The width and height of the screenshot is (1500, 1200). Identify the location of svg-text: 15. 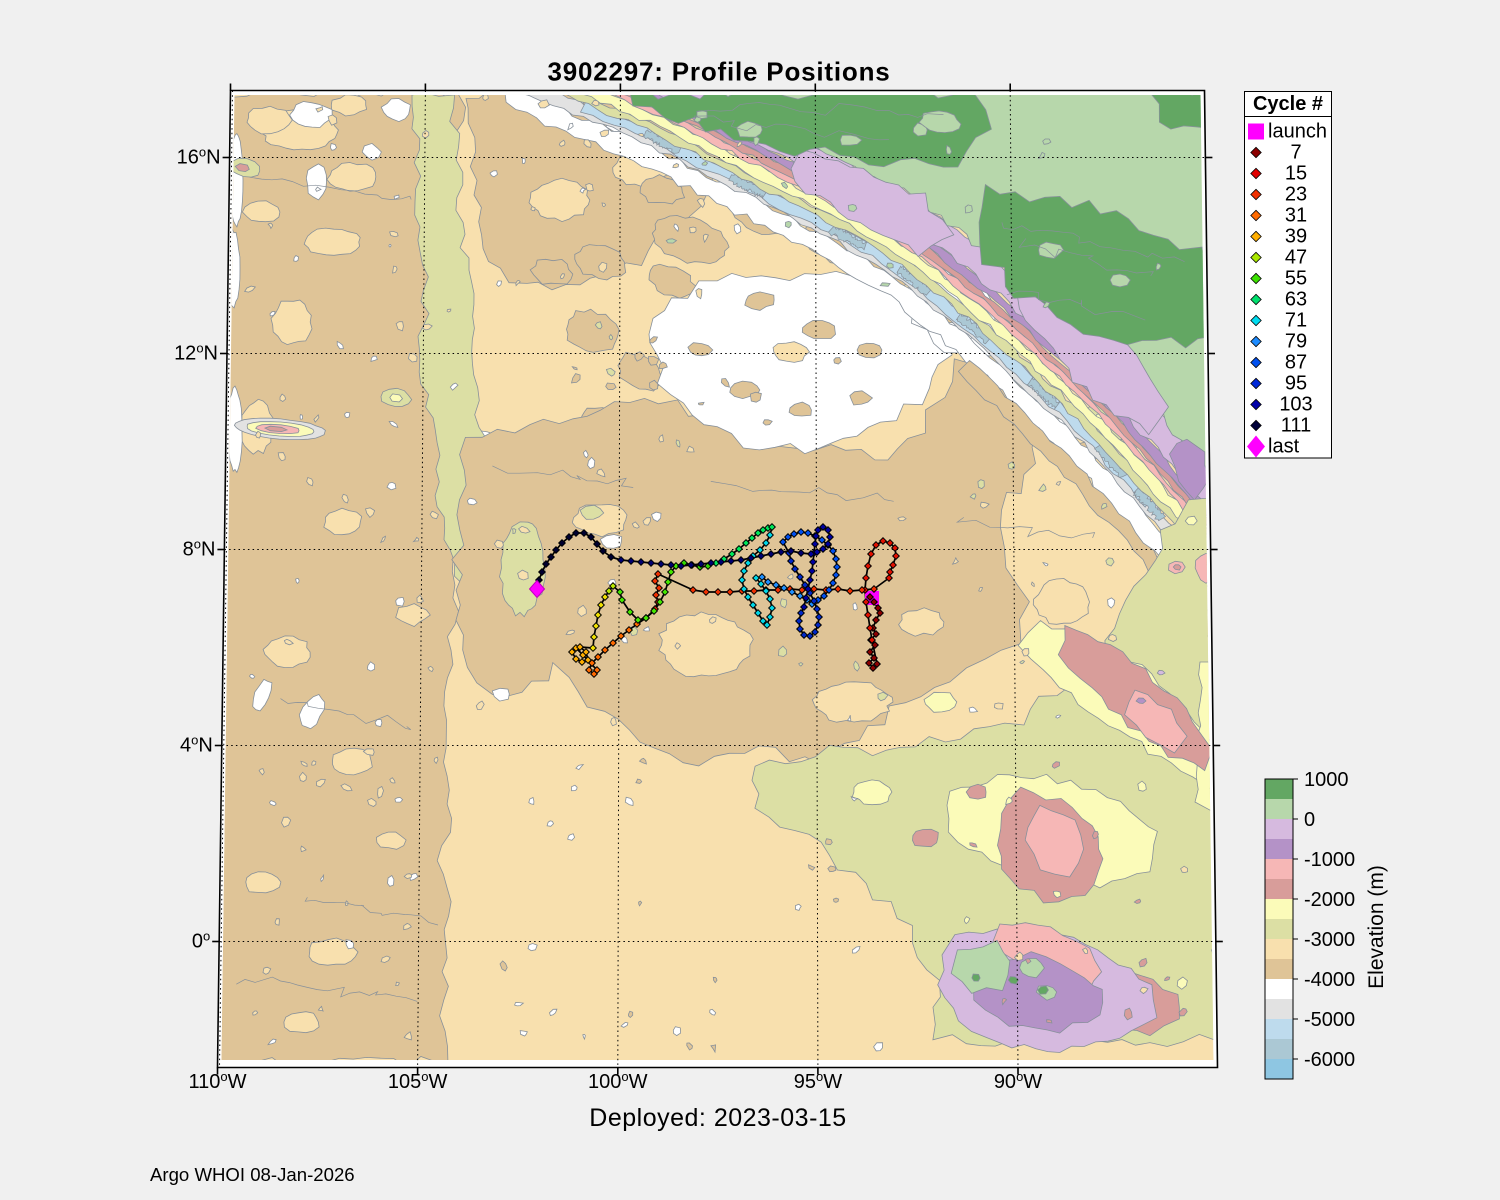
(1296, 174).